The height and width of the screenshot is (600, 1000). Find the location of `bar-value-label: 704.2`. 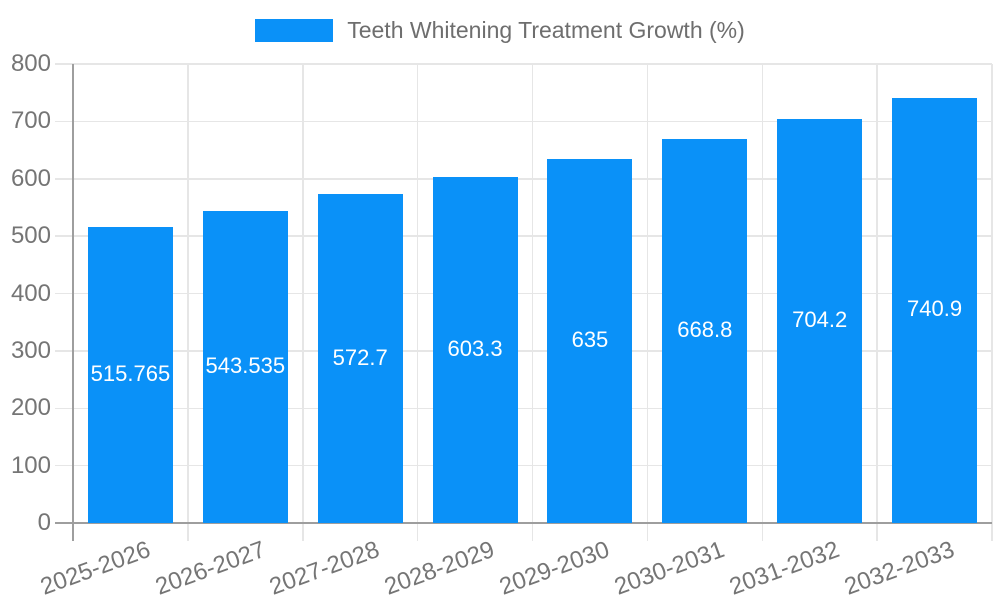

bar-value-label: 704.2 is located at coordinates (820, 319).